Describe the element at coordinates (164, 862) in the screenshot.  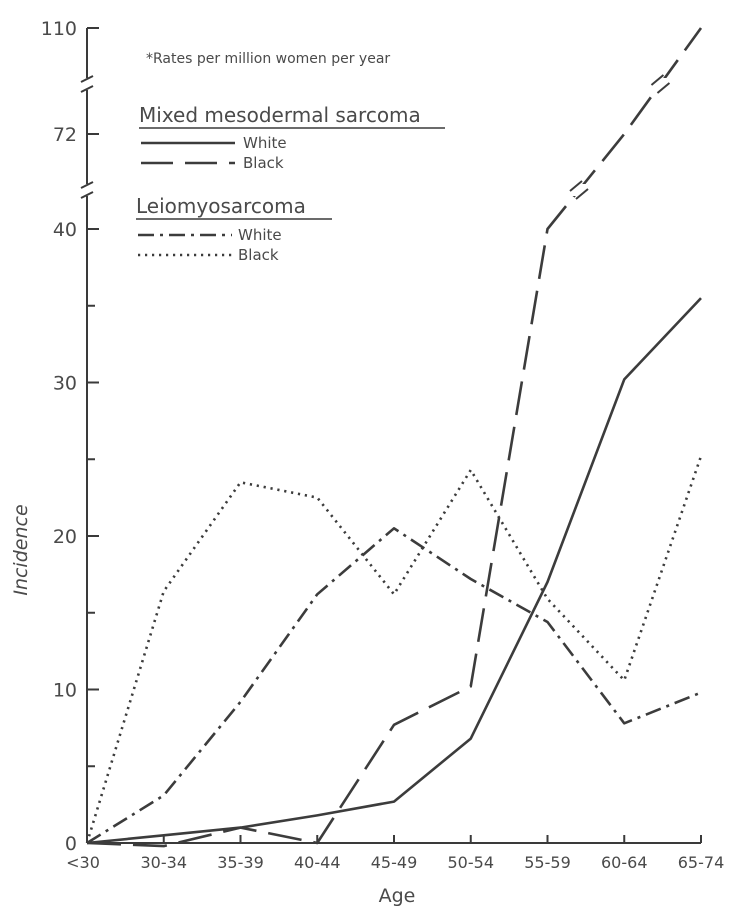
I see `x-tick-label: 30-34` at that location.